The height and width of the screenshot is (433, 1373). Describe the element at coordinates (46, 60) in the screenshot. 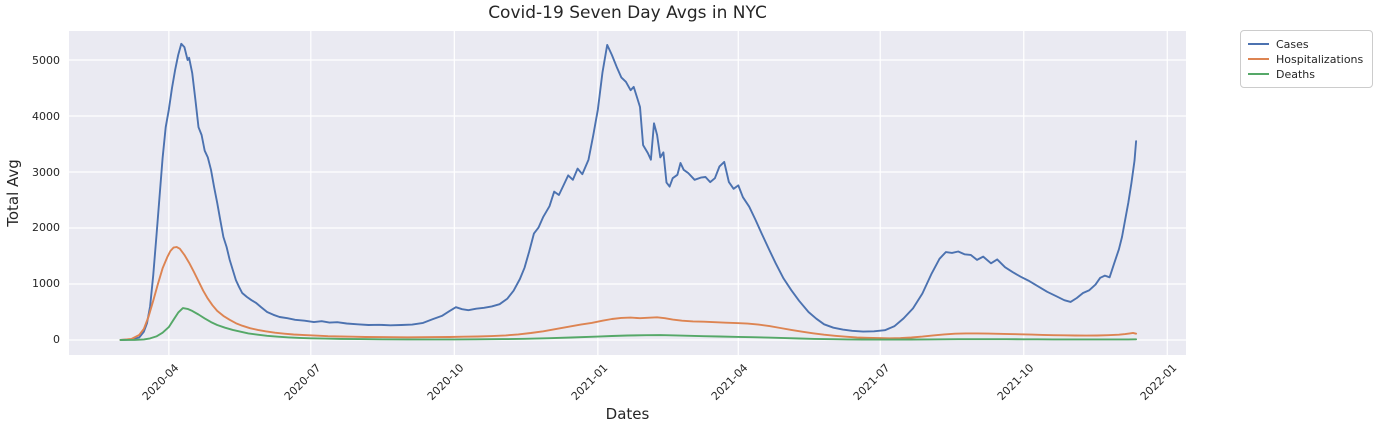

I see `y-tick-label: 5000` at that location.